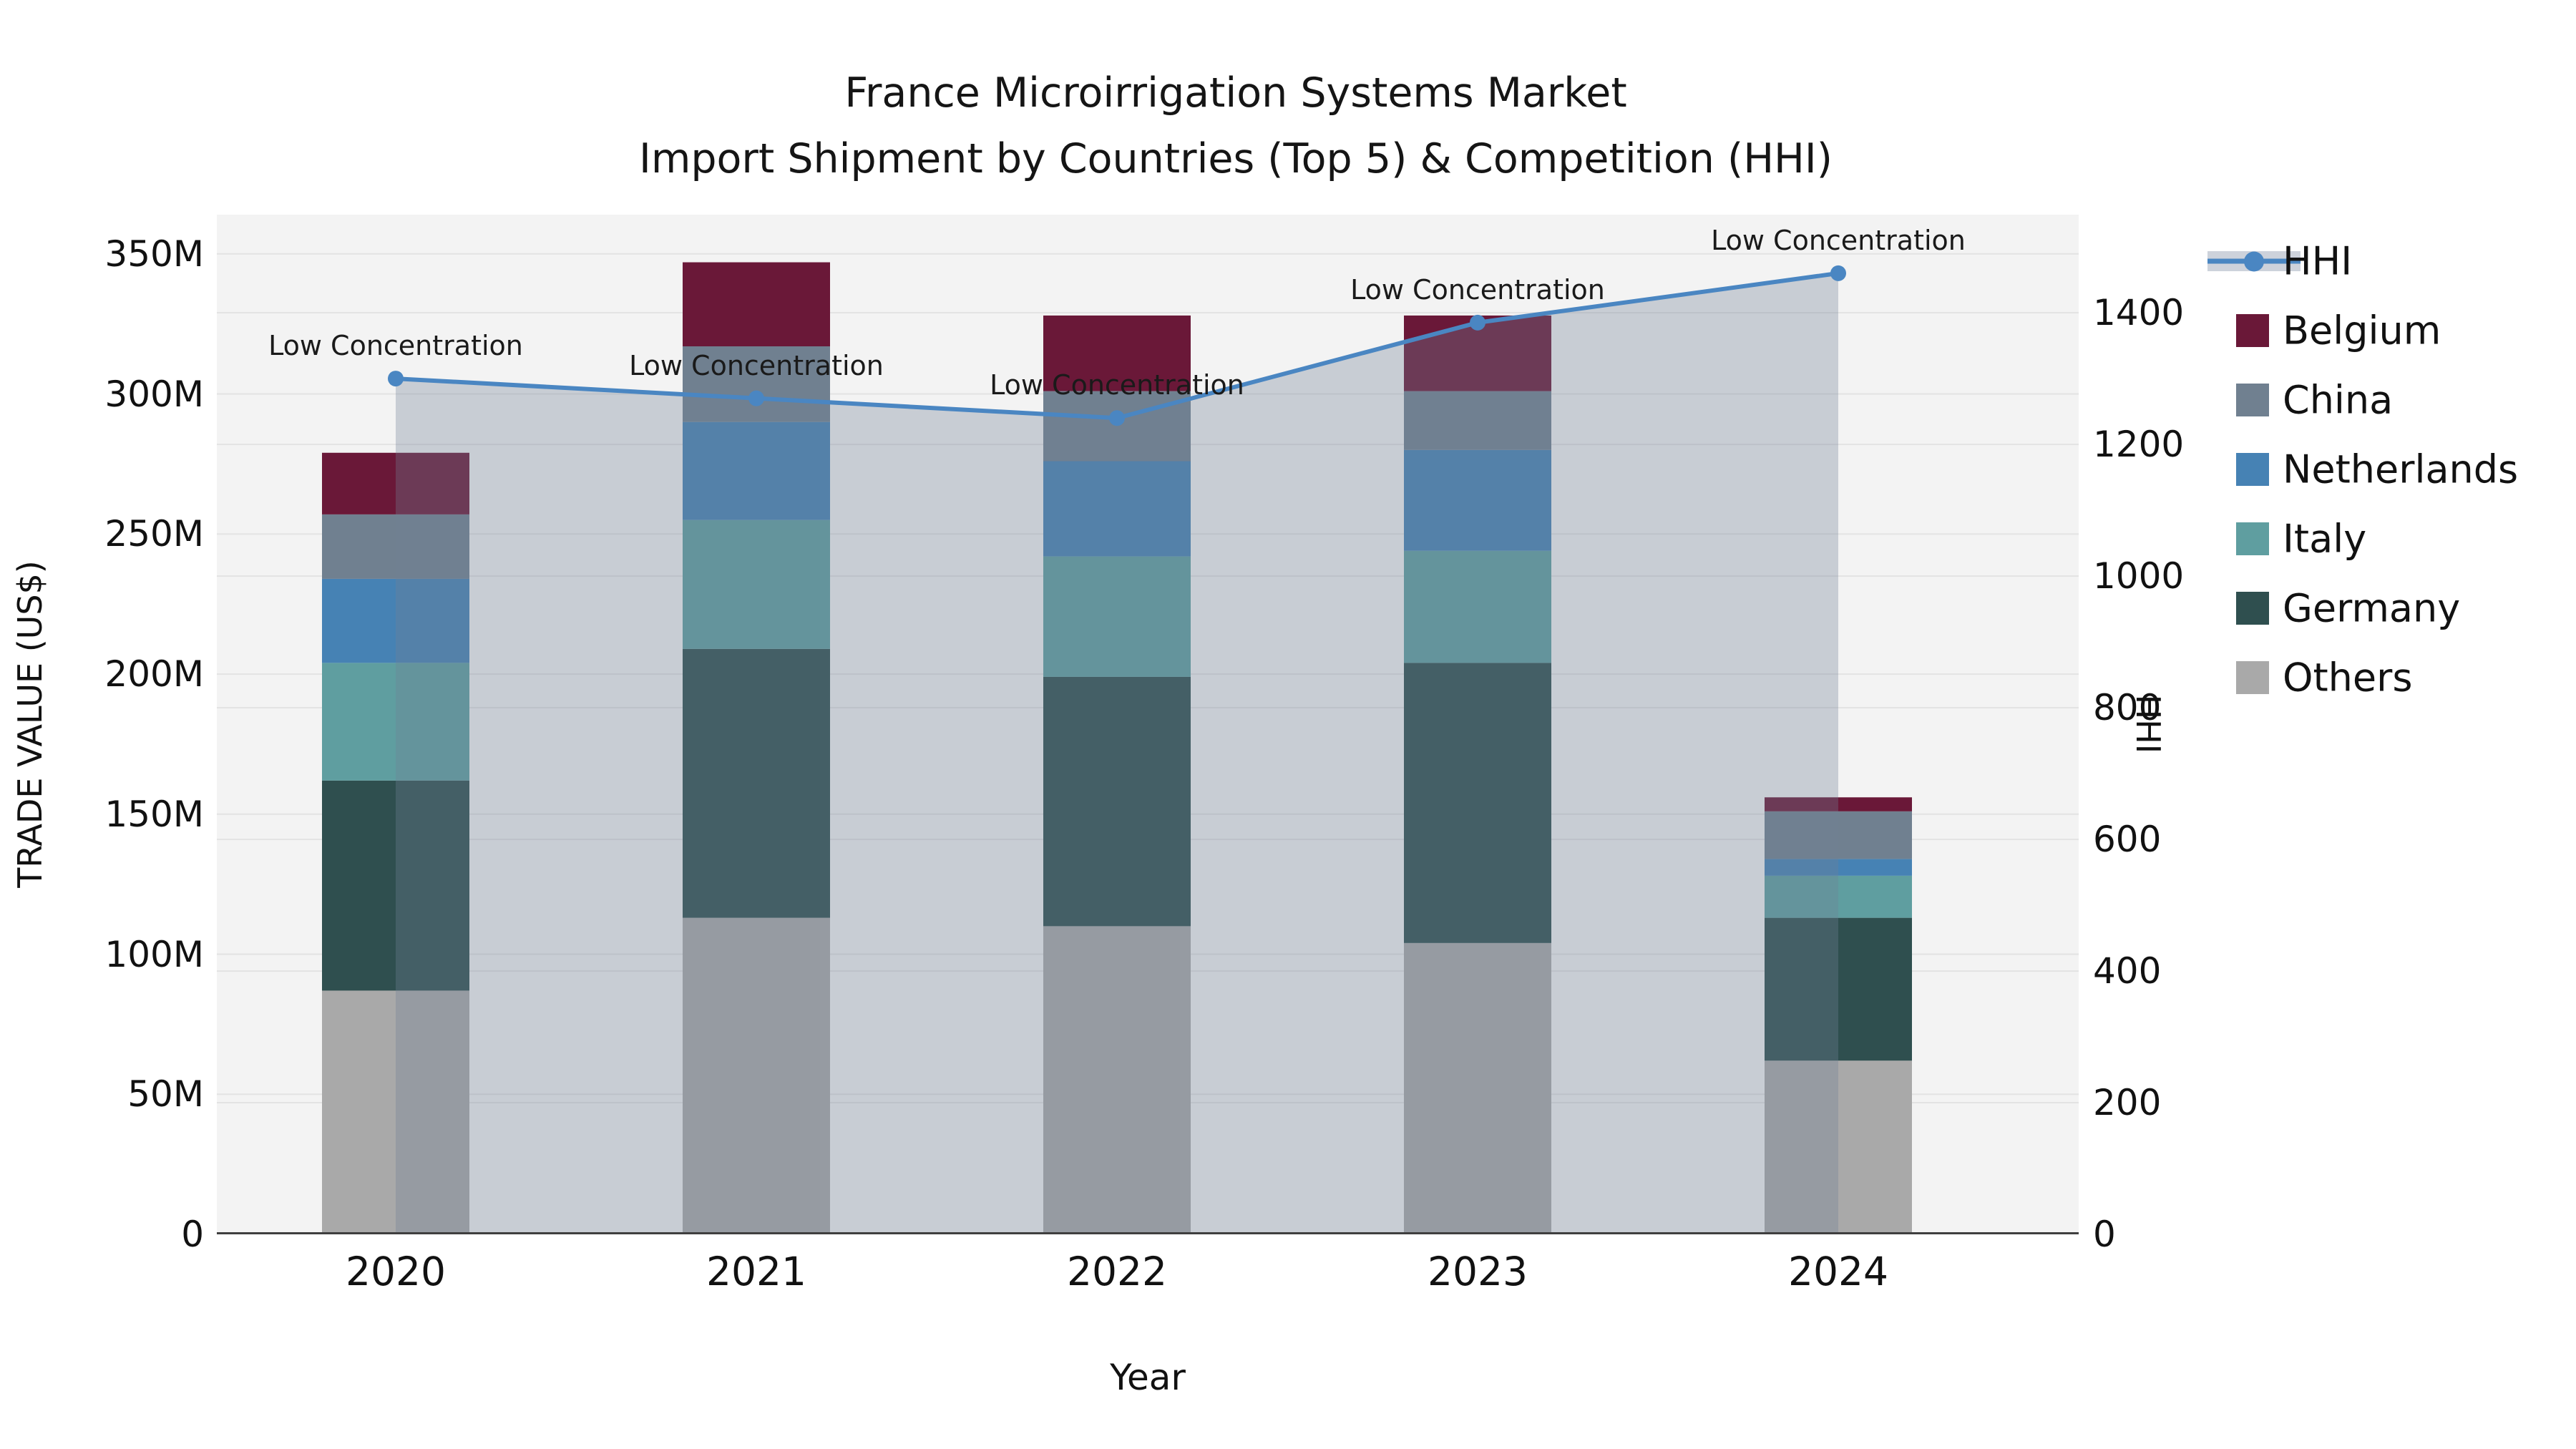  What do you see at coordinates (2348, 678) in the screenshot?
I see `legend-label-others: Others` at bounding box center [2348, 678].